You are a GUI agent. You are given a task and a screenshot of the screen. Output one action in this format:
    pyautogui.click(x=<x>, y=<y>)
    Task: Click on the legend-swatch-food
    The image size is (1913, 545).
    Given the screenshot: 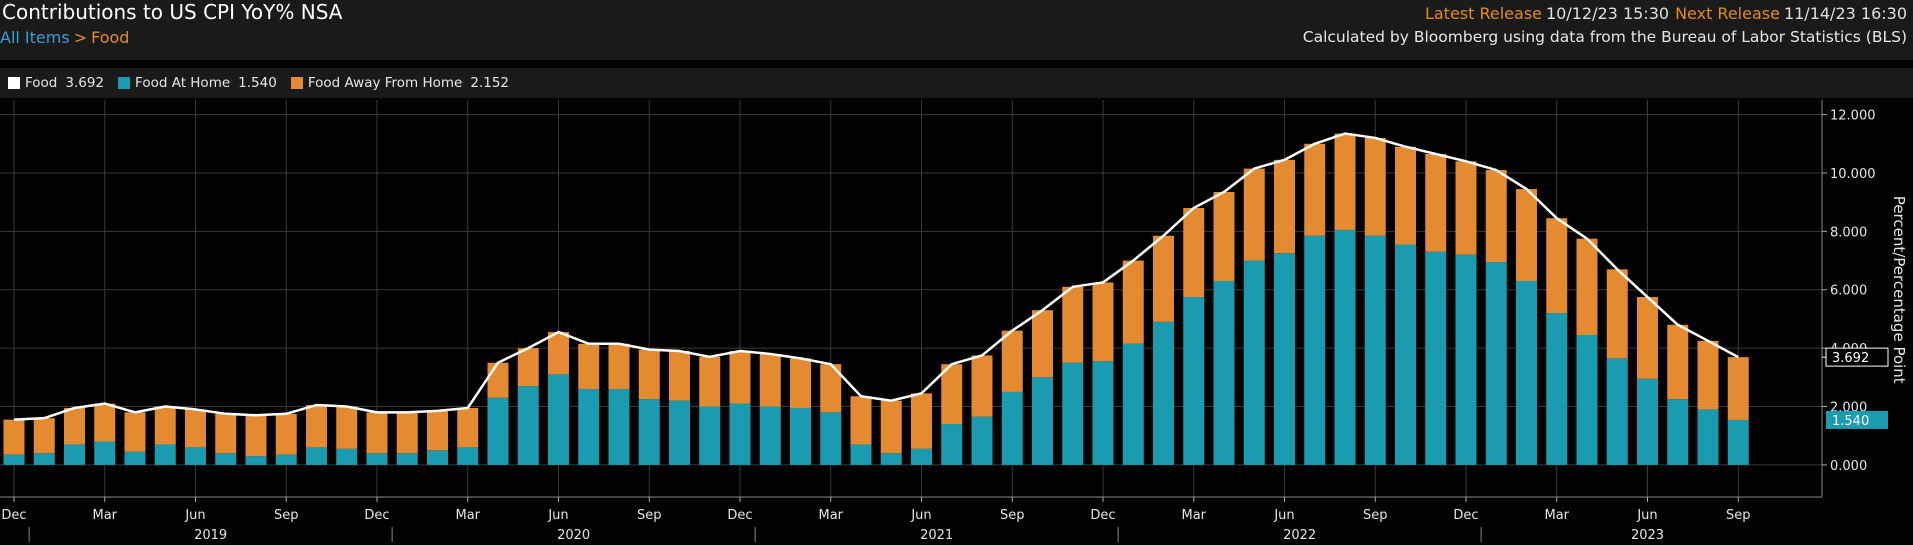 What is the action you would take?
    pyautogui.click(x=14, y=83)
    